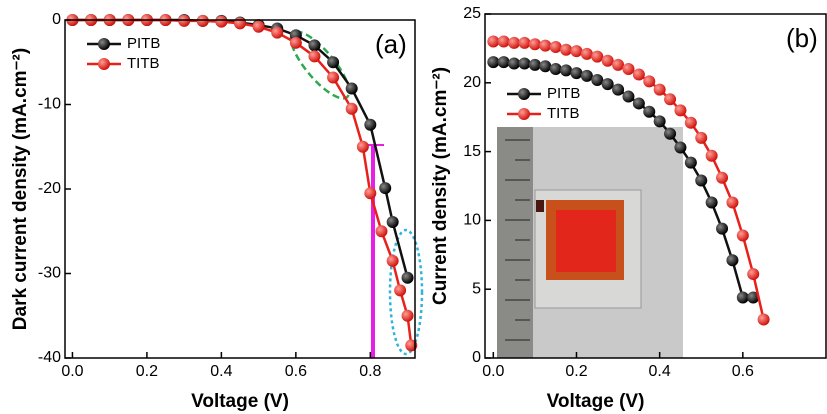  Describe the element at coordinates (590, 242) in the screenshot. I see `photo-inset` at that location.